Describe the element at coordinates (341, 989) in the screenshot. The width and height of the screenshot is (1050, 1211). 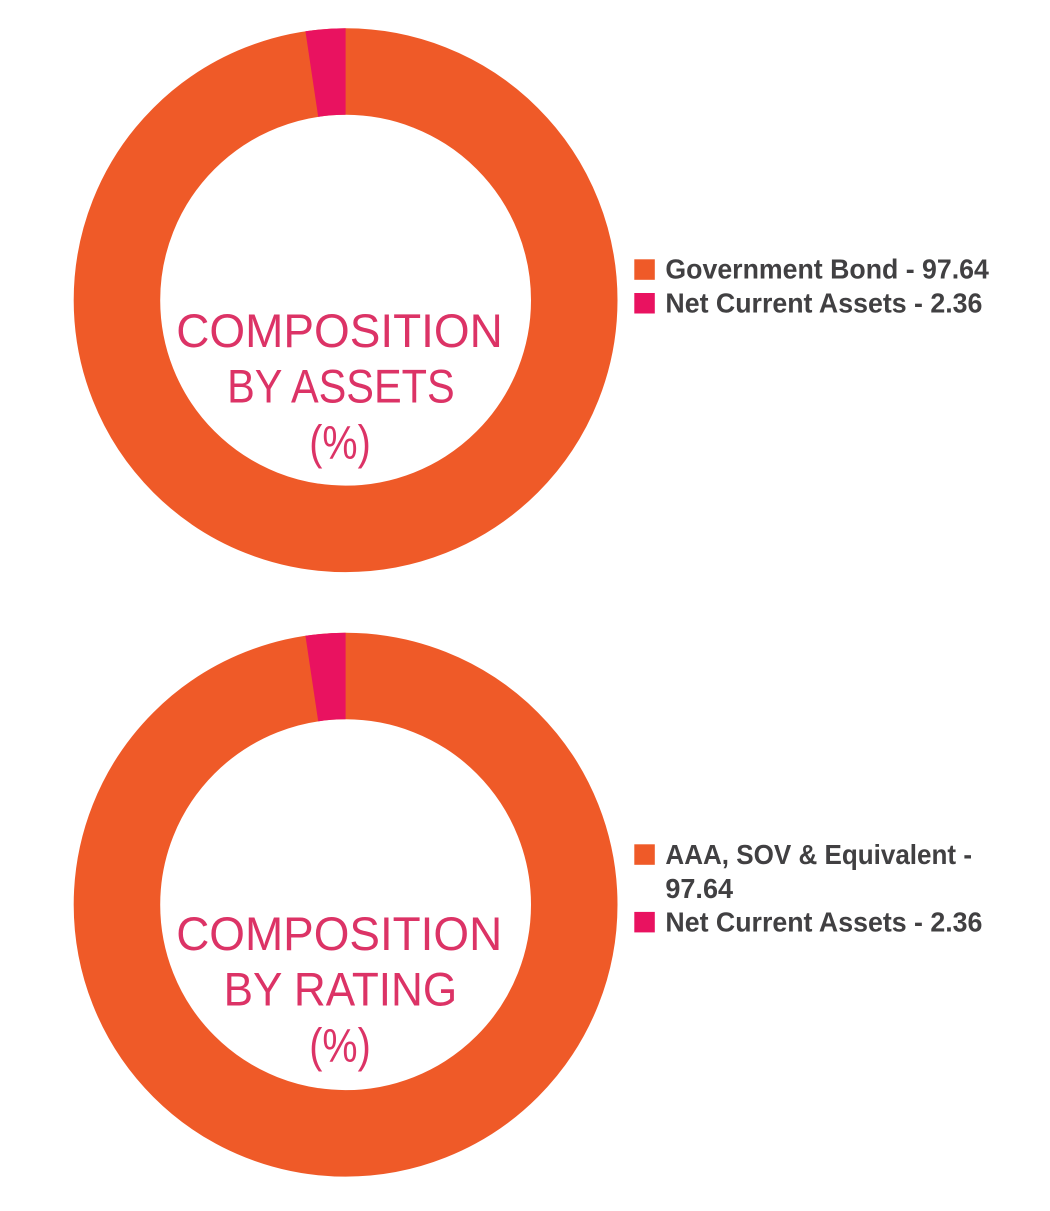
I see `svg-text: BY RATING` at that location.